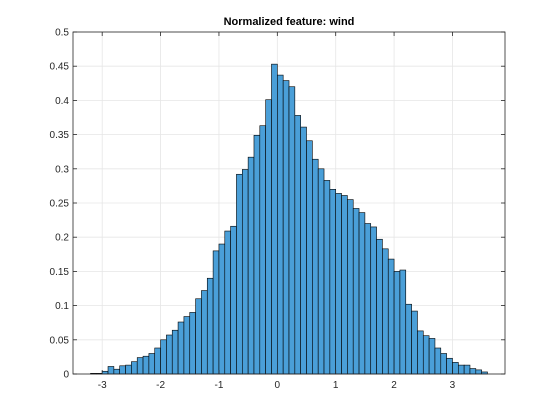 The width and height of the screenshot is (560, 420). I want to click on x-tick-label: -1, so click(218, 385).